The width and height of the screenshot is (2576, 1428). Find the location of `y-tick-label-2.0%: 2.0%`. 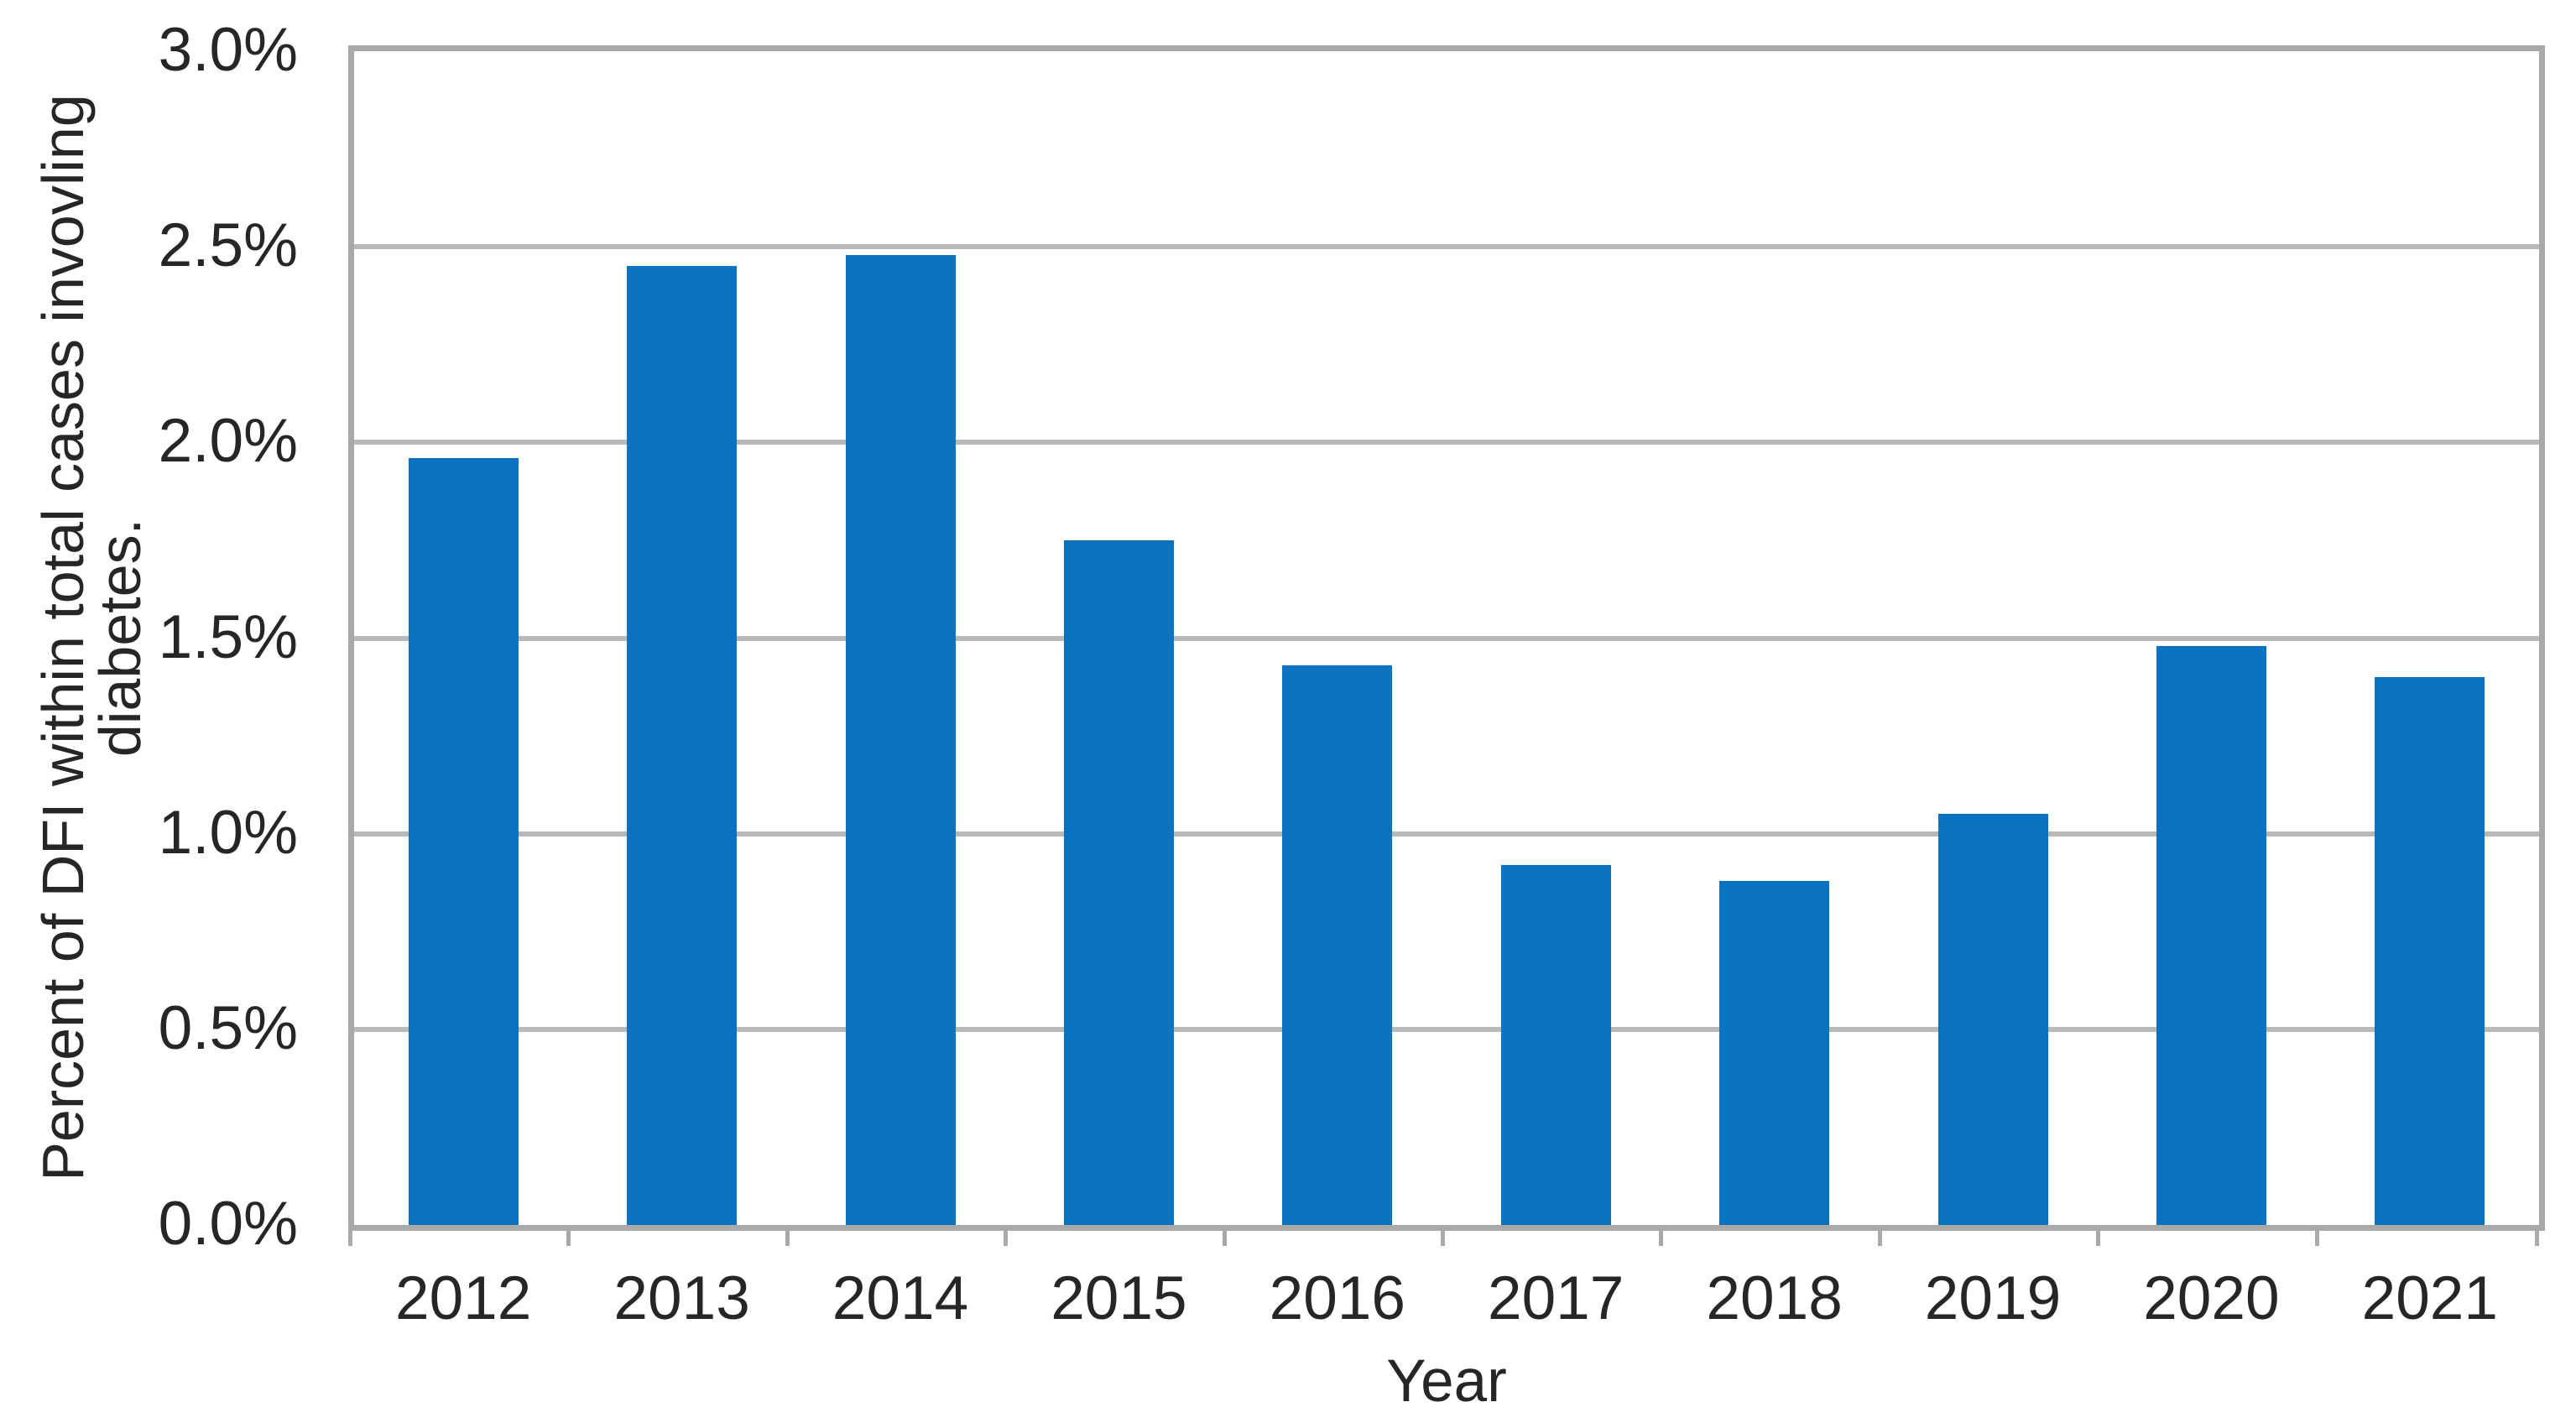

y-tick-label-2.0%: 2.0% is located at coordinates (228, 441).